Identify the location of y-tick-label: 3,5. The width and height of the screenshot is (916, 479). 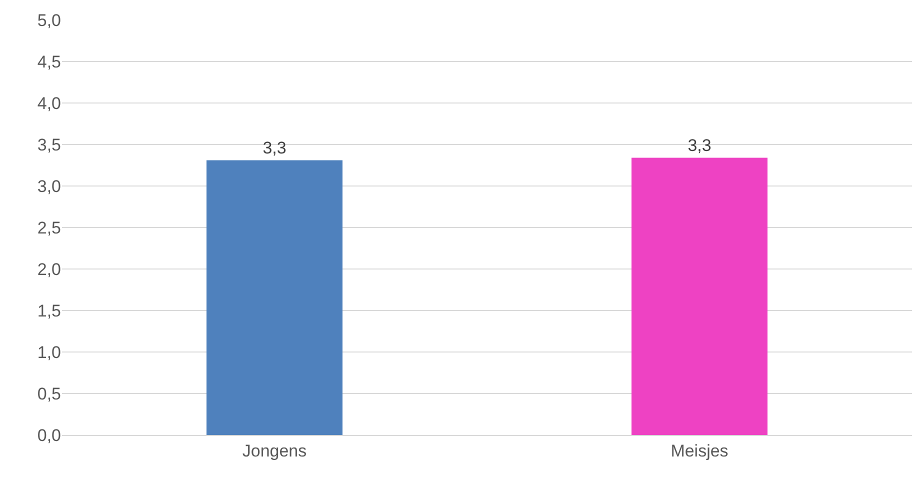
(49, 144).